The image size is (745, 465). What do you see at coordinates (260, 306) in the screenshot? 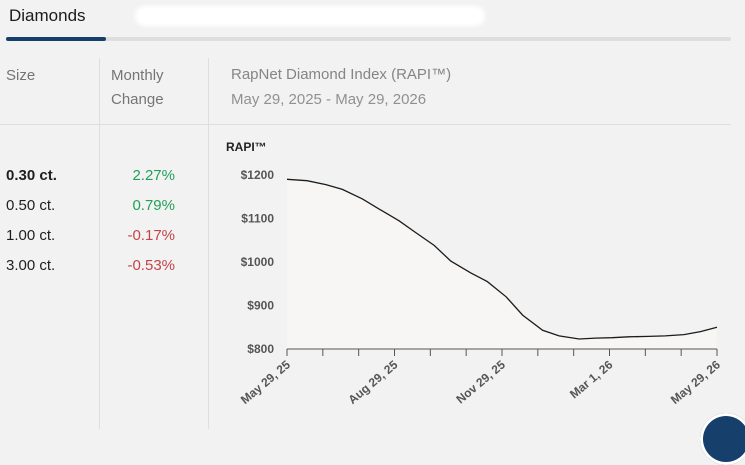
I see `y-tick-label: $900` at bounding box center [260, 306].